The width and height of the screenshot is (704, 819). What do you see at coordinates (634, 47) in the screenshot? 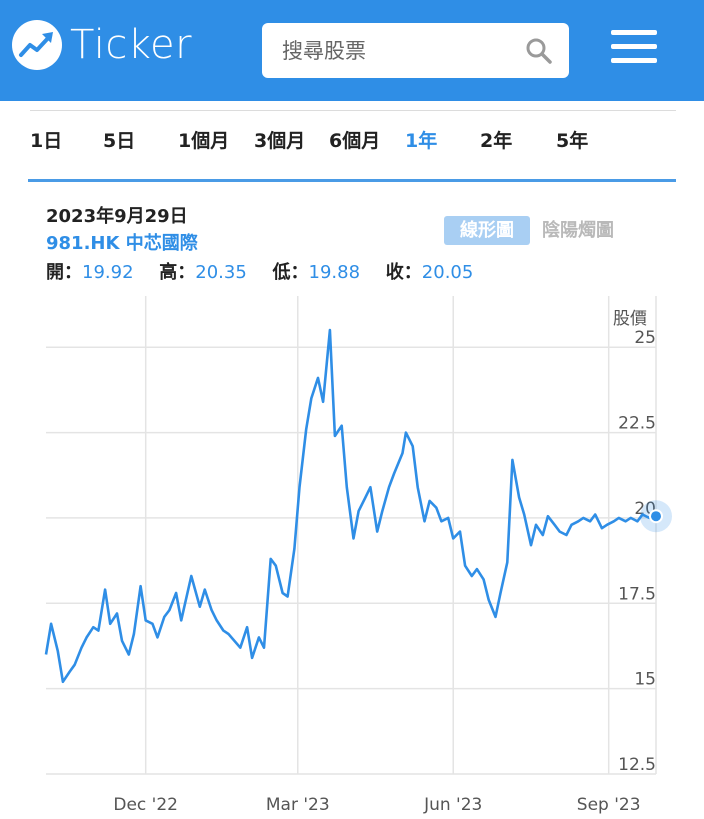
I see `hamburger-menu-icon` at bounding box center [634, 47].